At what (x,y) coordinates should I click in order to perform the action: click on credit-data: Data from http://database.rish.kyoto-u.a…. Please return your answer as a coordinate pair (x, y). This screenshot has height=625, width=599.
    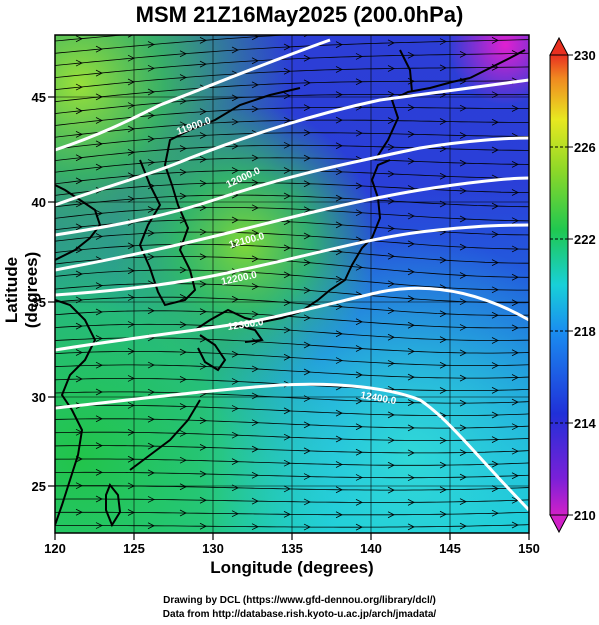
    Looking at the image, I should click on (299, 614).